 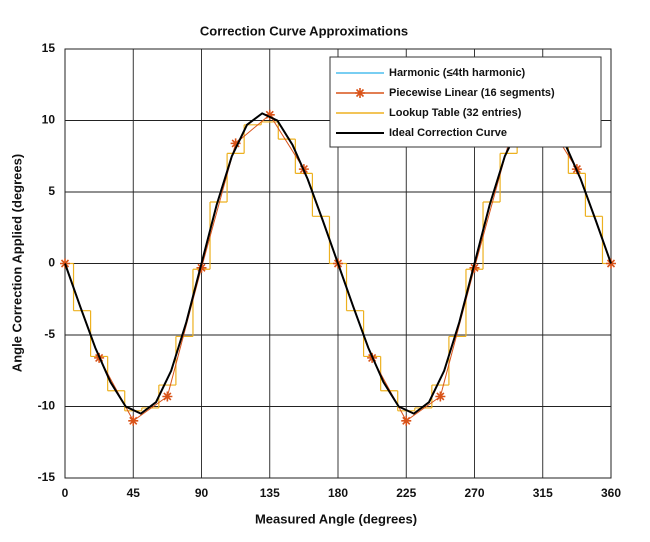 What do you see at coordinates (270, 493) in the screenshot?
I see `x-tick-label: 135` at bounding box center [270, 493].